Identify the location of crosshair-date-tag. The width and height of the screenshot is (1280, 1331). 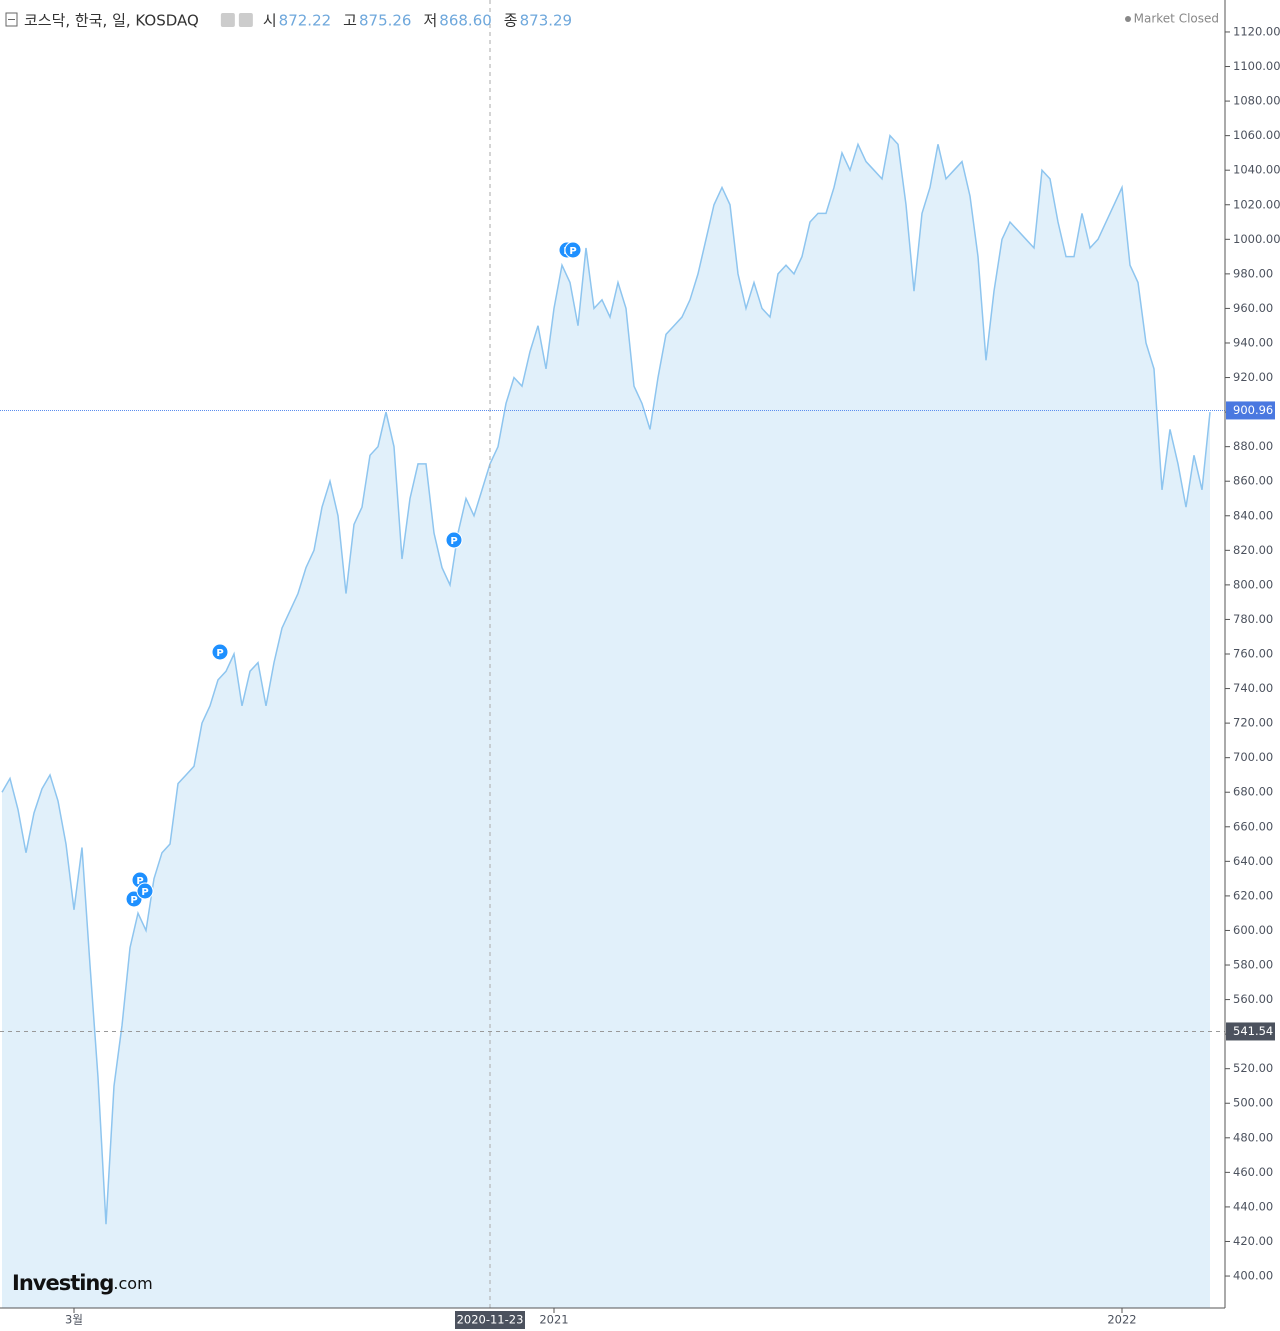
(490, 1320).